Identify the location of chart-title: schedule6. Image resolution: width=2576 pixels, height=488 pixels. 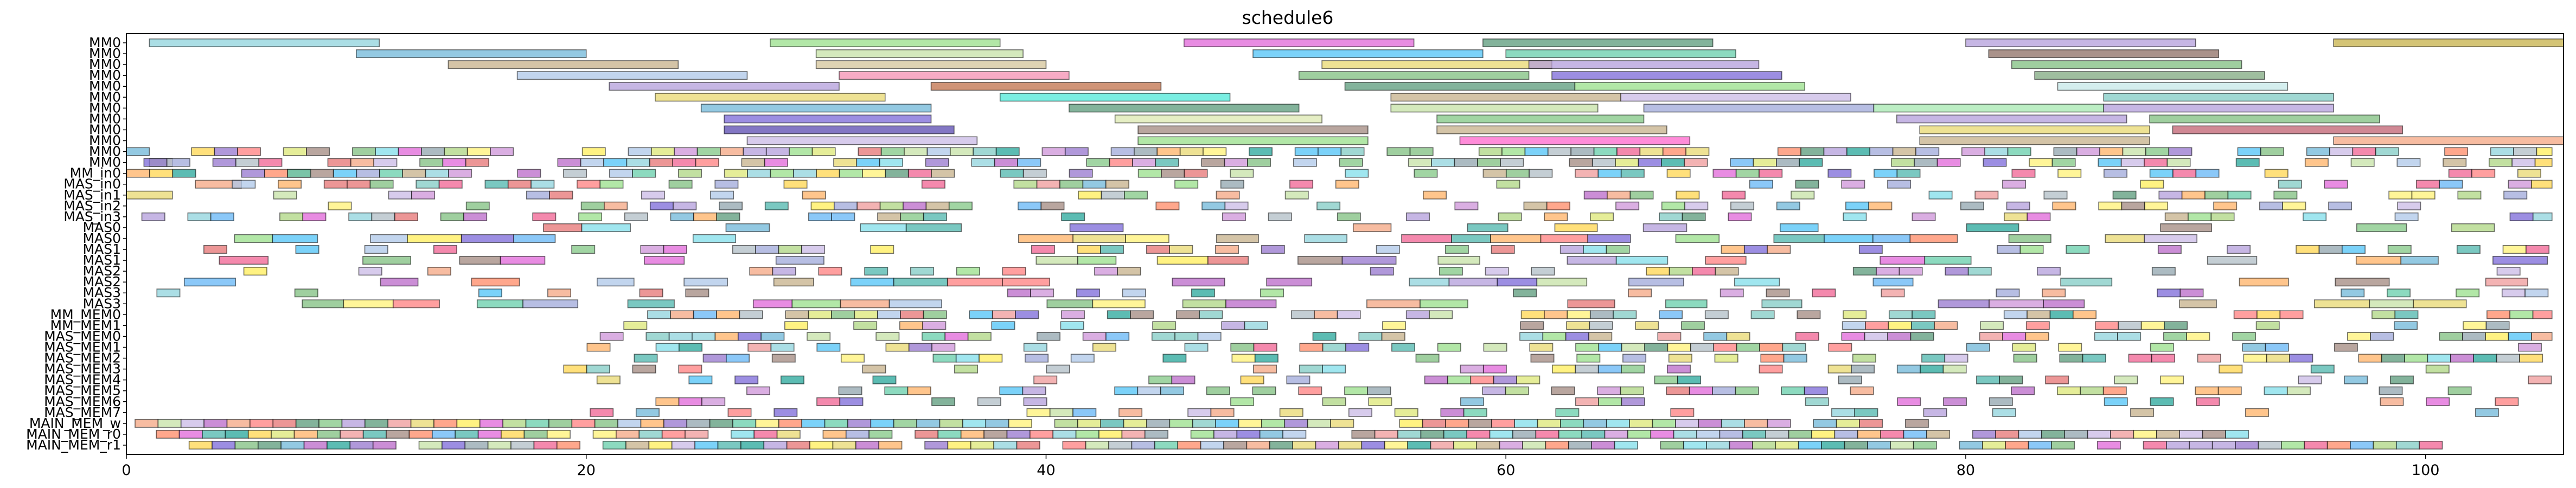
(1288, 18).